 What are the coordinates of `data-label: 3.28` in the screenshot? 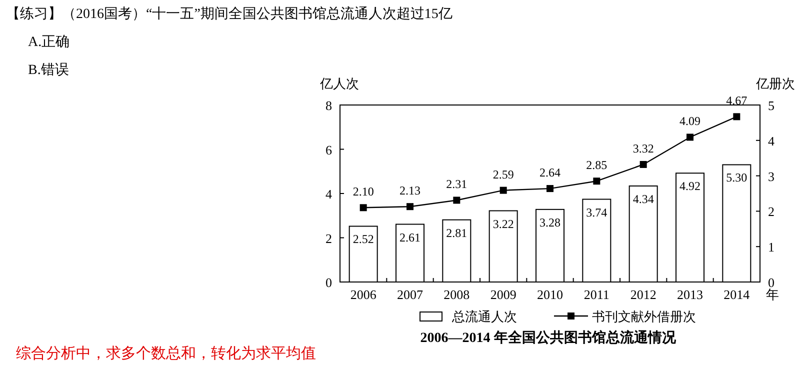 It's located at (550, 222).